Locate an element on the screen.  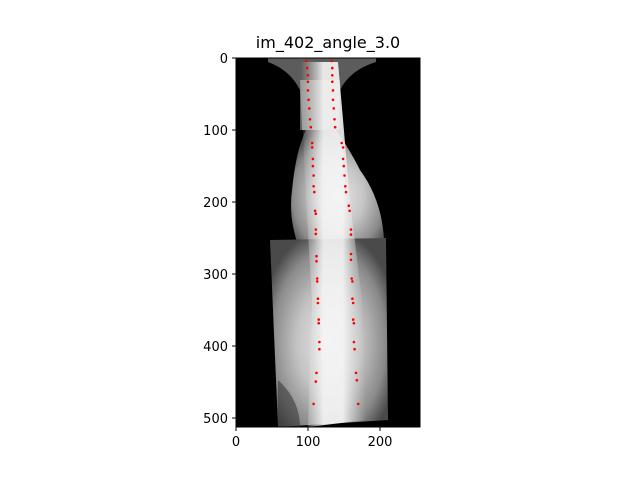
y-tick-label: 100 is located at coordinates (215, 131).